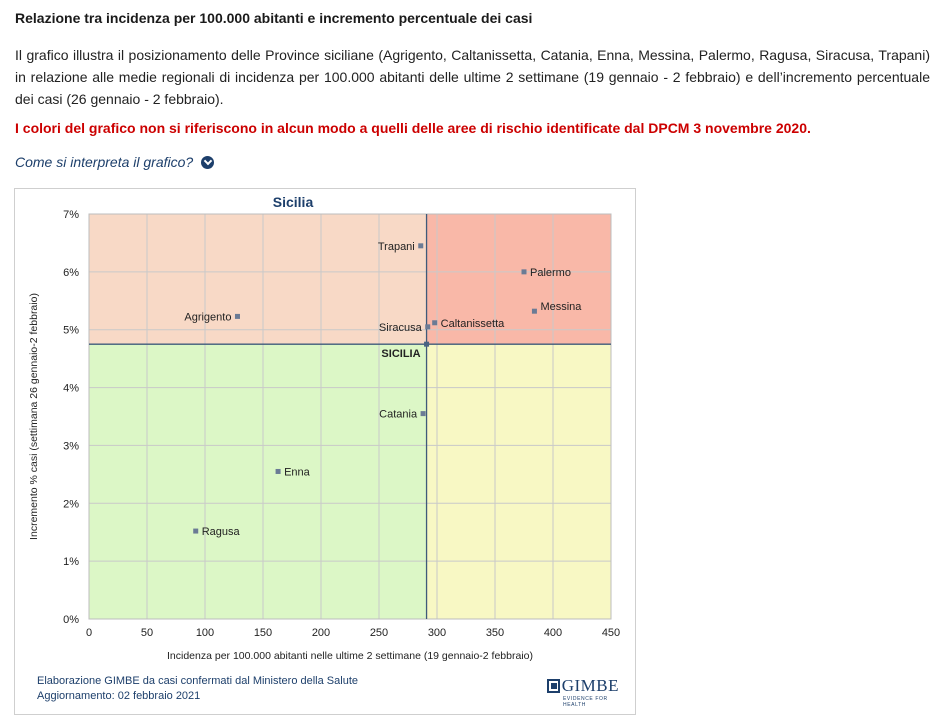 This screenshot has height=728, width=936. I want to click on reference-label: SICILIA, so click(400, 354).